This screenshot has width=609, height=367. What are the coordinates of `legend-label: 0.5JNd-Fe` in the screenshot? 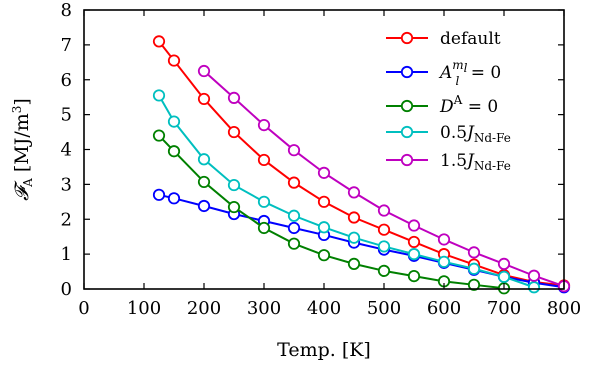 It's located at (475, 134).